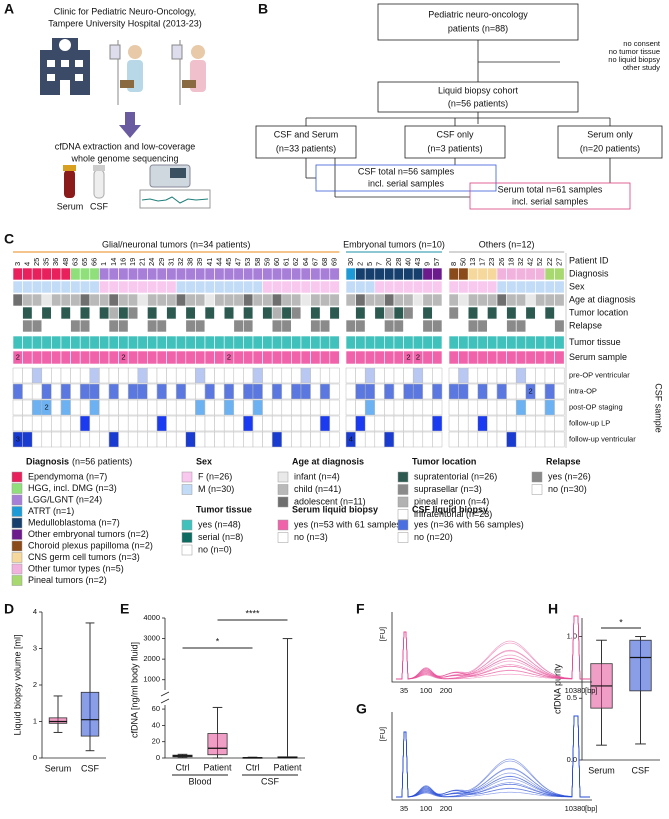  I want to click on legend-label: yes (n=36 with 56 samples), so click(469, 524).